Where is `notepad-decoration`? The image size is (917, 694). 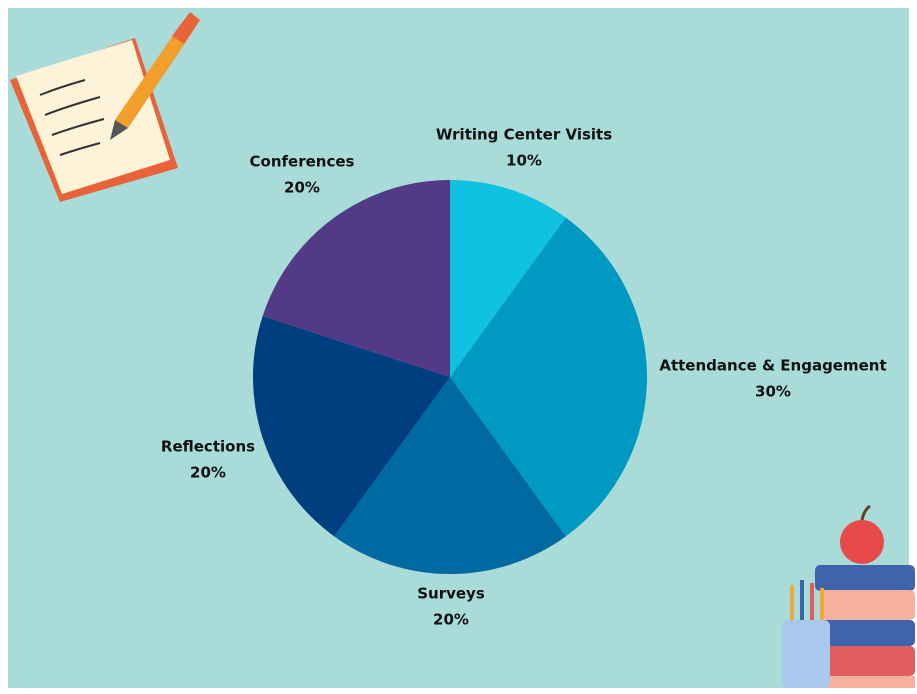 notepad-decoration is located at coordinates (105, 107).